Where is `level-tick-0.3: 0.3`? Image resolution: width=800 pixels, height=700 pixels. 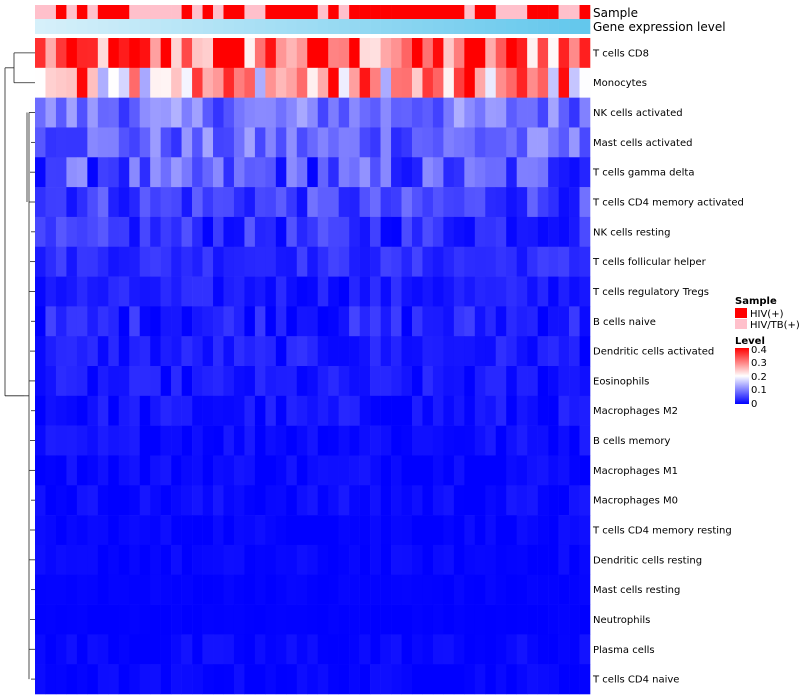
level-tick-0.3: 0.3 is located at coordinates (759, 363).